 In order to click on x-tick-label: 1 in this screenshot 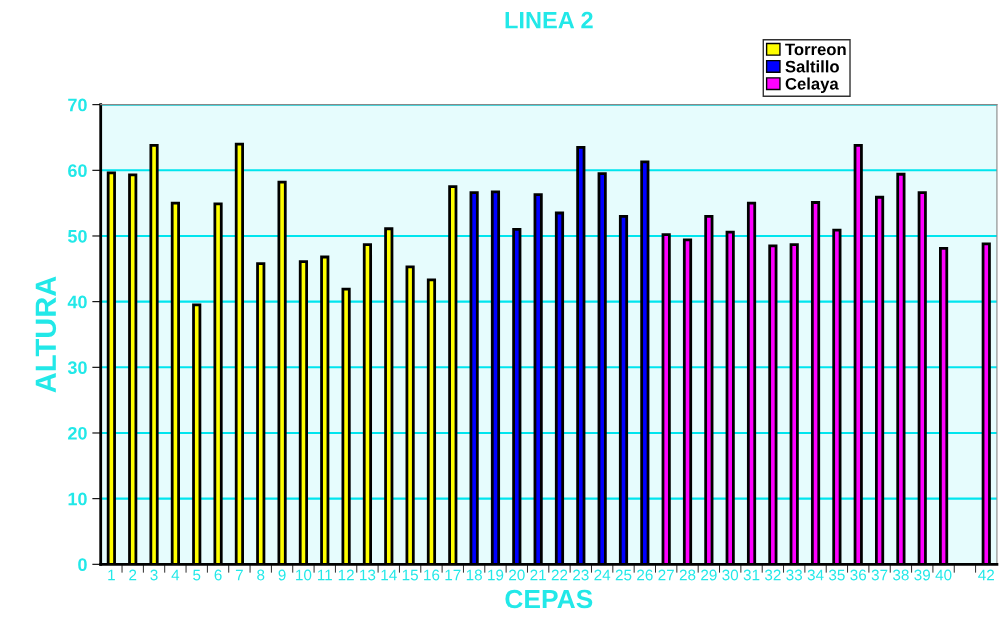, I will do `click(111, 575)`.